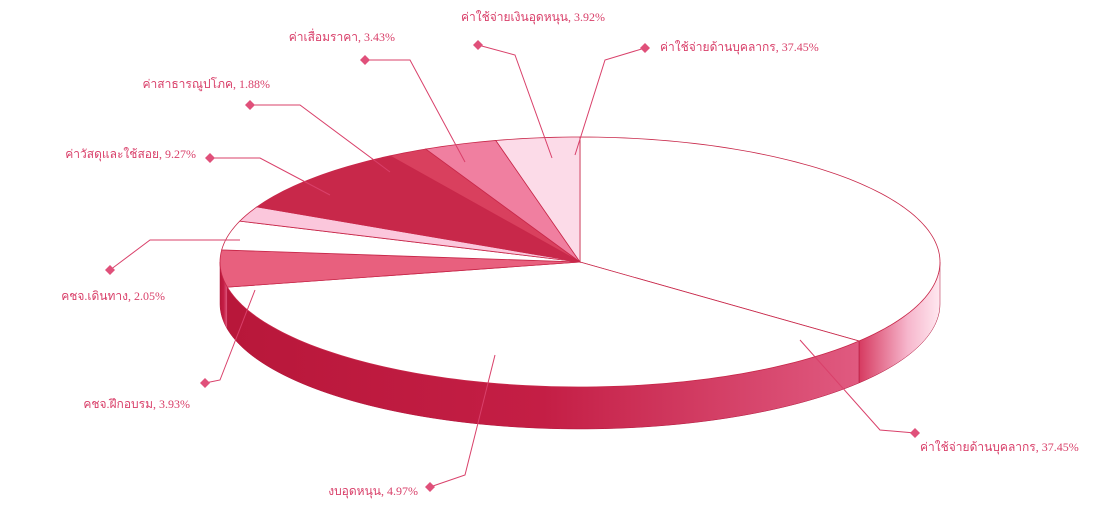 The width and height of the screenshot is (1113, 507). What do you see at coordinates (533, 17) in the screenshot?
I see `slice-label: ค่าใช้จ่ายเงินอุดหนุน, 3.92%` at bounding box center [533, 17].